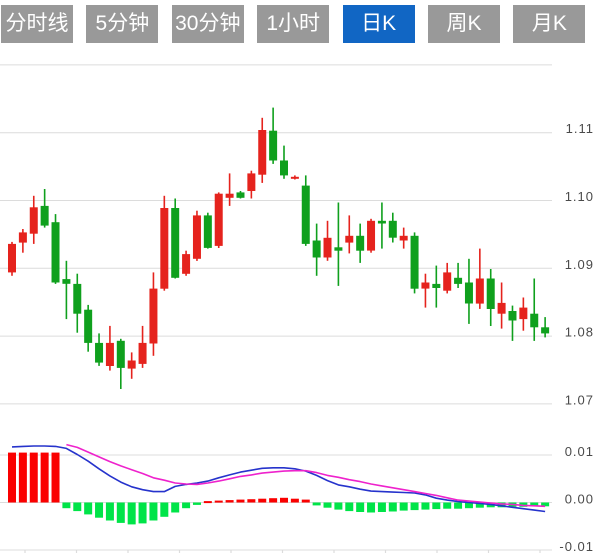 This screenshot has width=608, height=553. Describe the element at coordinates (122, 24) in the screenshot. I see `tab-5min: 5分钟` at that location.